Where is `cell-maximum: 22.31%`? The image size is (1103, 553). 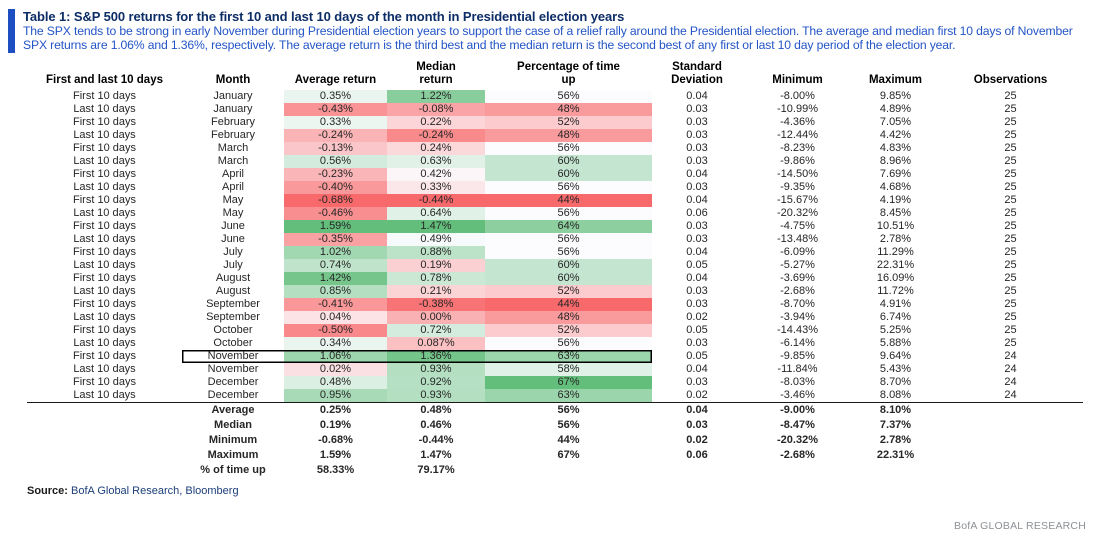
cell-maximum: 22.31% is located at coordinates (895, 264).